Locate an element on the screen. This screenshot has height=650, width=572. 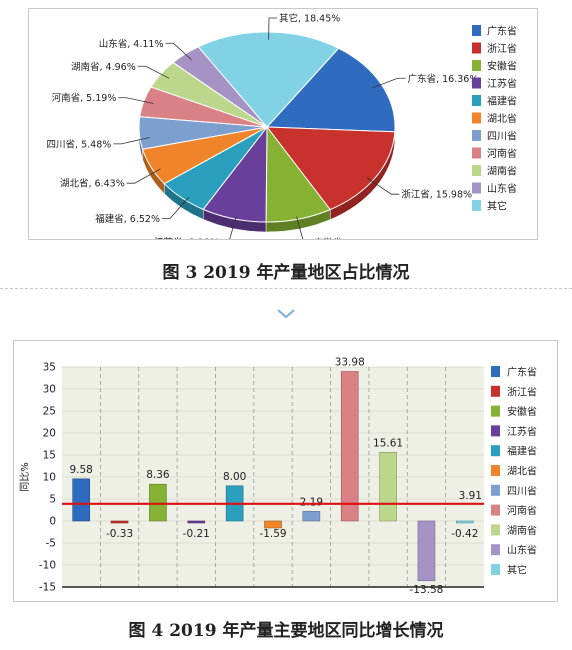
pie-label-6: 湖北省, 6.43% is located at coordinates (92, 184).